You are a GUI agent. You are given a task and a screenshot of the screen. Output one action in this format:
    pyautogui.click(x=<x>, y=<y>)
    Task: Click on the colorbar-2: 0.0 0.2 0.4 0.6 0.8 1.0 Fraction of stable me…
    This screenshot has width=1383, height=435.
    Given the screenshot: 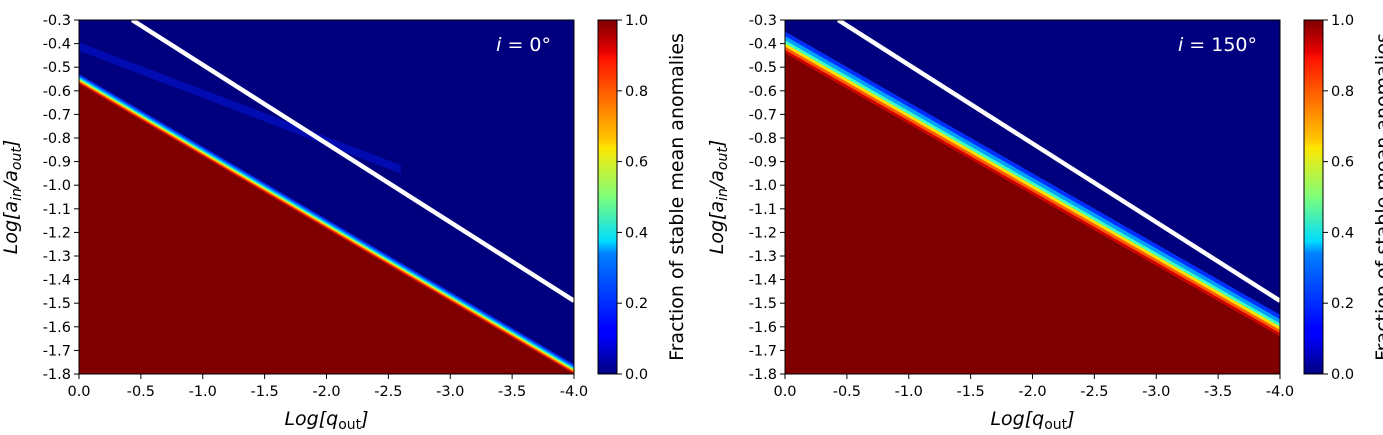 What is the action you would take?
    pyautogui.click(x=1343, y=198)
    